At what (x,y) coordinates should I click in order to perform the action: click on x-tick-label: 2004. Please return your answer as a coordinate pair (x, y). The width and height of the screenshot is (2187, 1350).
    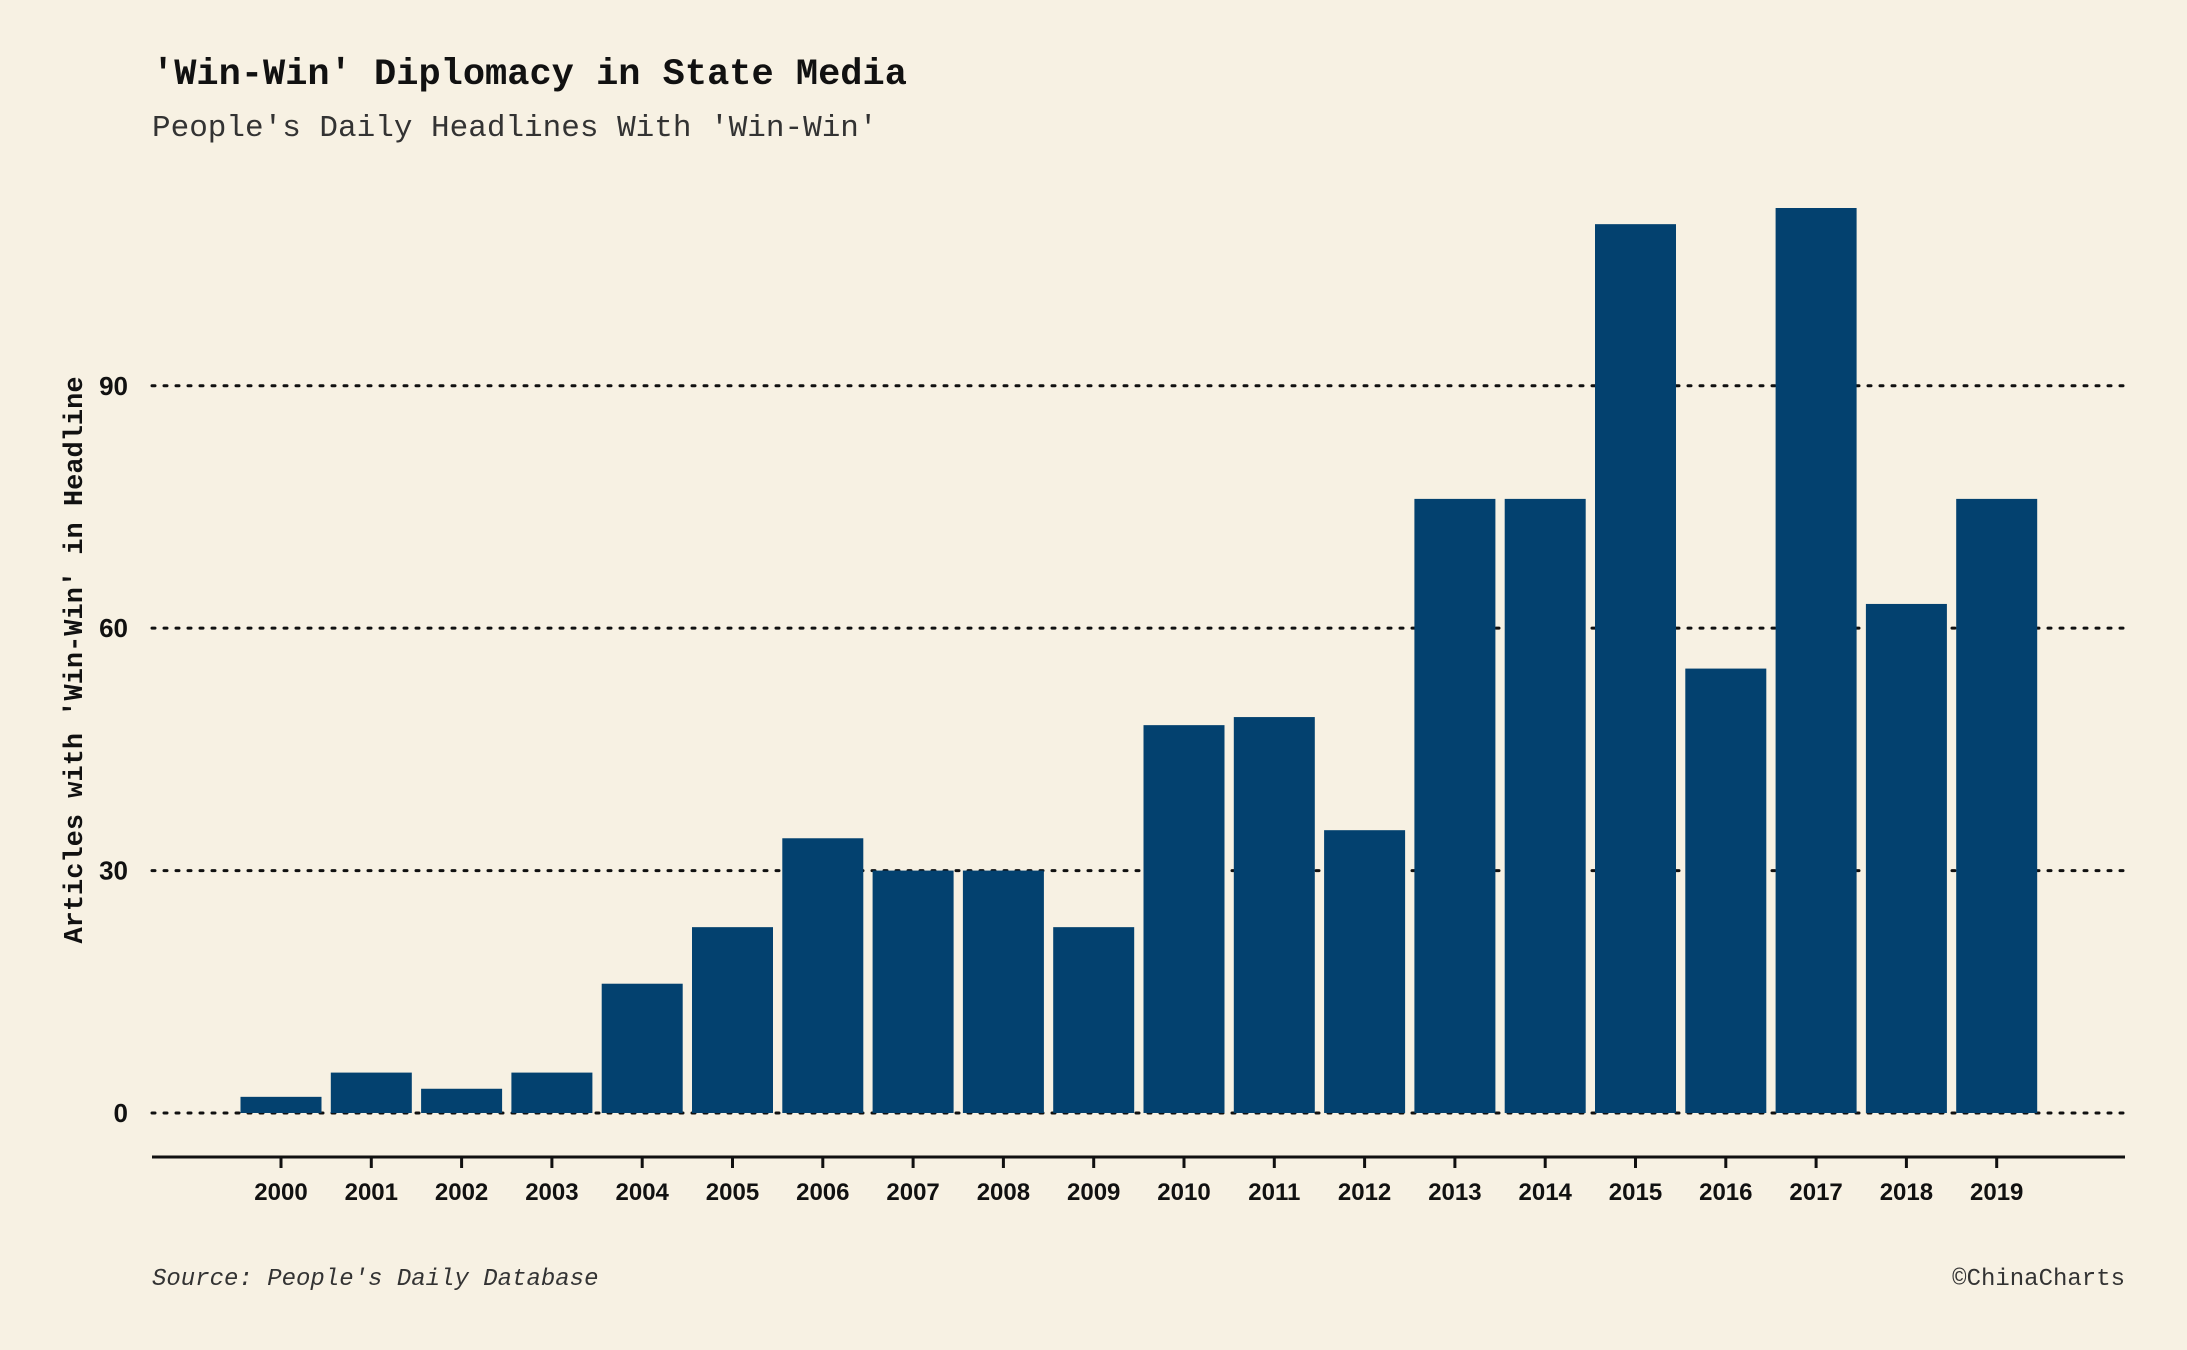
    Looking at the image, I should click on (643, 1192).